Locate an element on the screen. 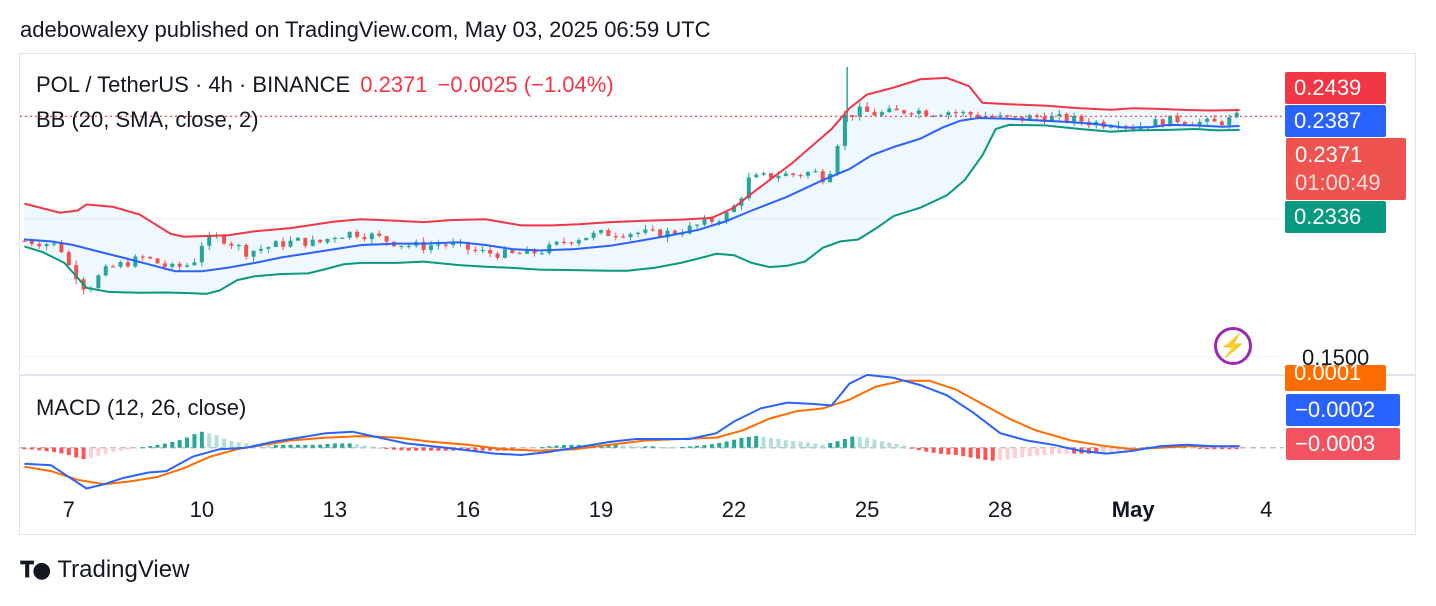 This screenshot has width=1436, height=606. bb-indicator-legend: BB (20, SMA, close, 2) is located at coordinates (147, 119).